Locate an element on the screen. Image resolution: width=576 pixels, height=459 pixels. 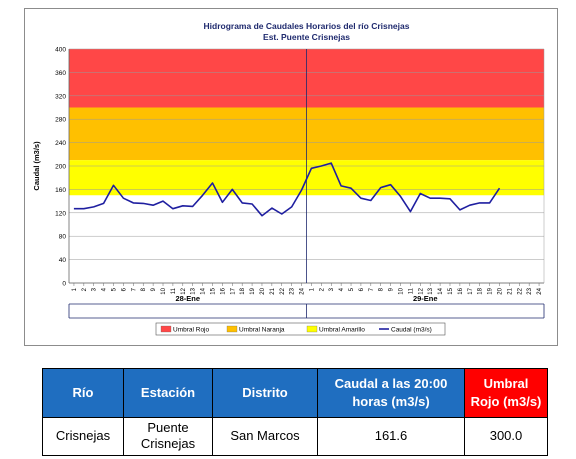
y-tick-label: 80 is located at coordinates (63, 237).